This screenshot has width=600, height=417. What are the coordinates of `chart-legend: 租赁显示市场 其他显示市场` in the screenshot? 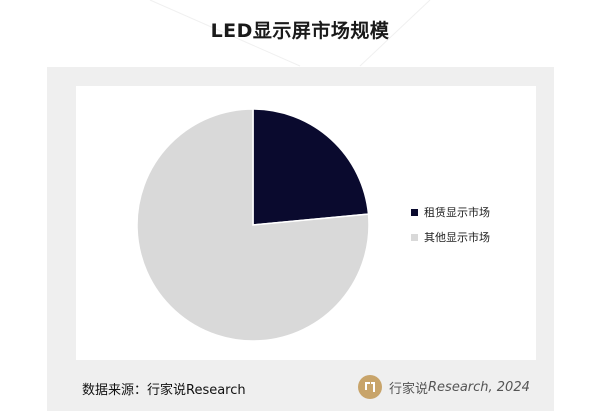 It's located at (450, 229).